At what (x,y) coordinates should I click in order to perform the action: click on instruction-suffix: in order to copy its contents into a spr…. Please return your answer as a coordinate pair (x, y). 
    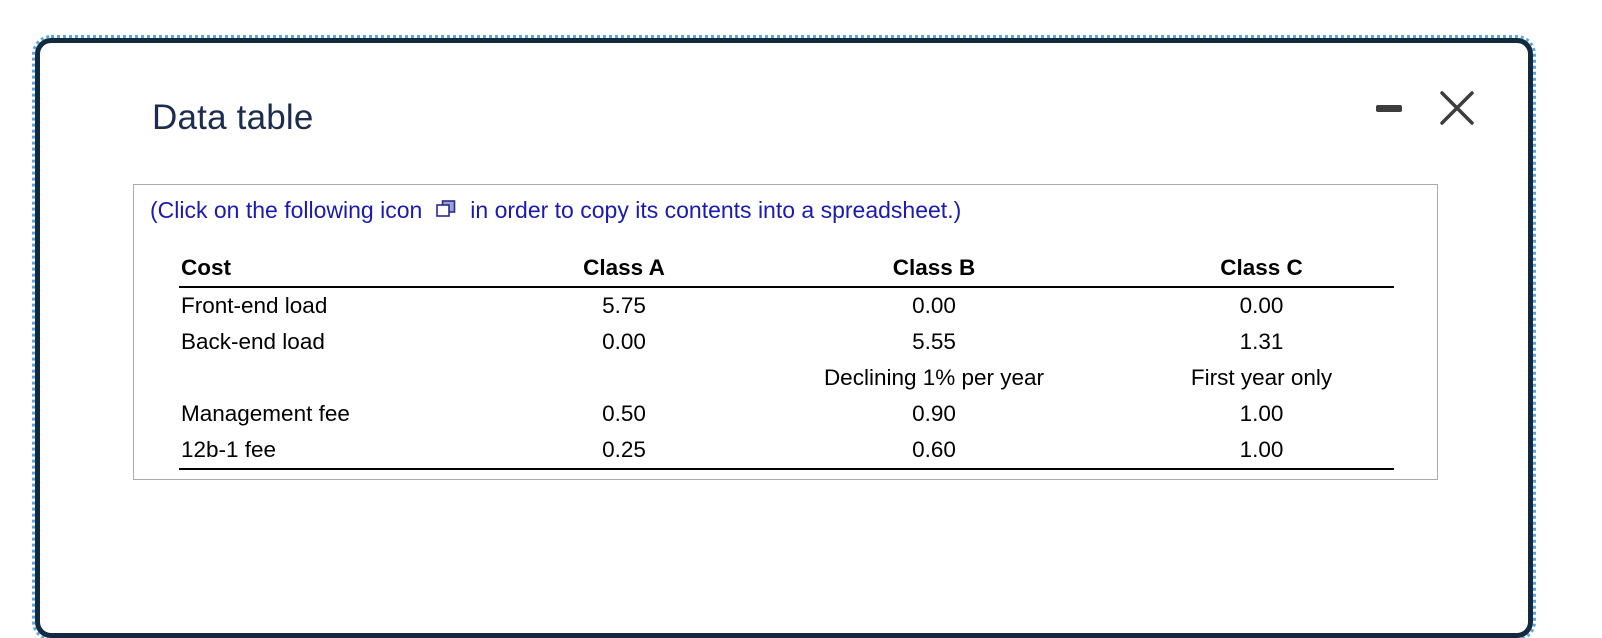
    Looking at the image, I should click on (716, 210).